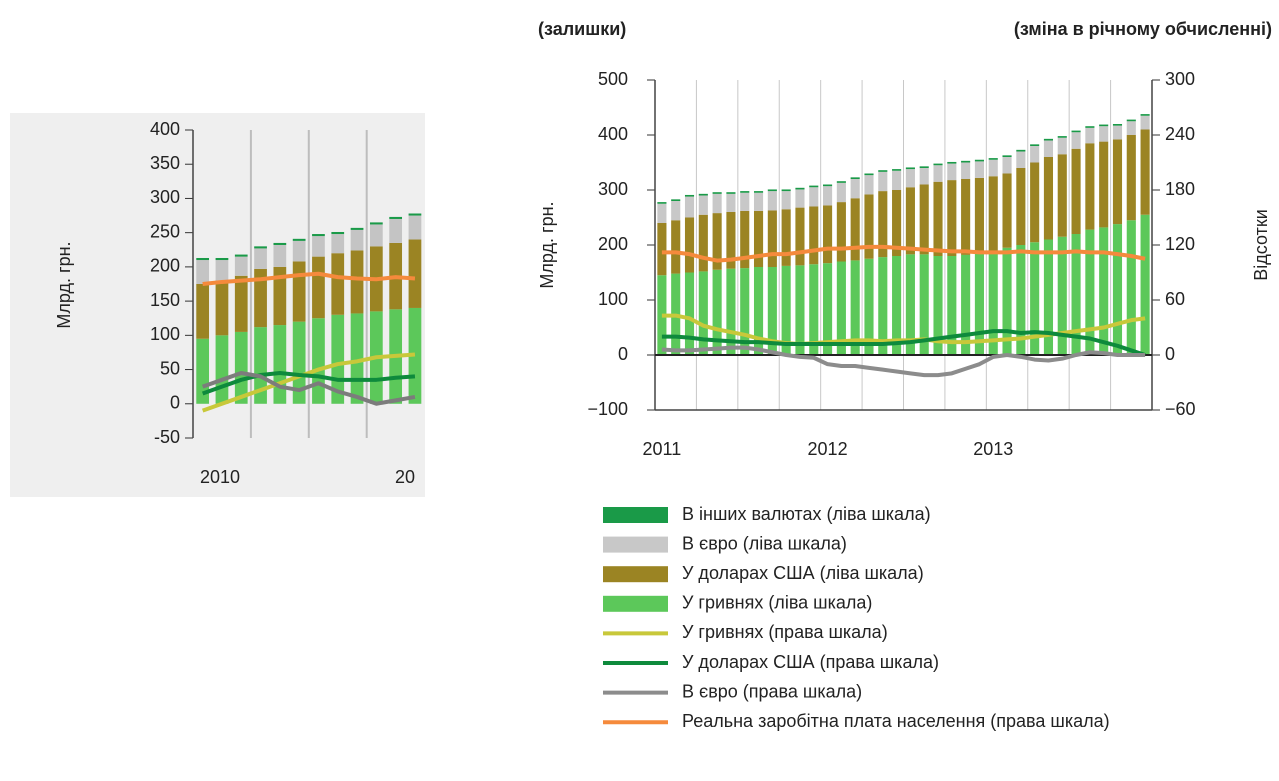 This screenshot has width=1279, height=781. Describe the element at coordinates (607, 409) in the screenshot. I see `y-tick-label: −100` at that location.